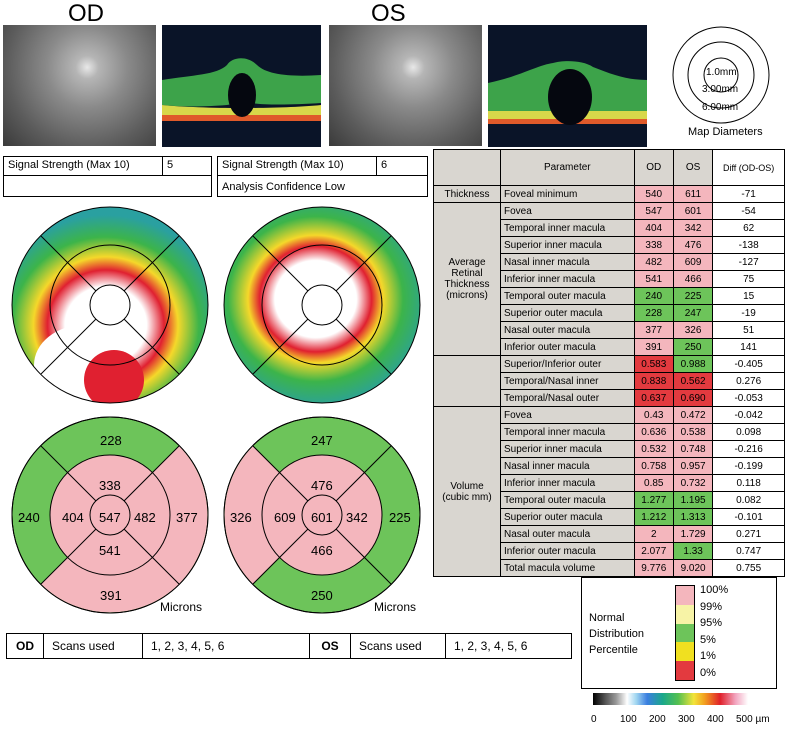  Describe the element at coordinates (145, 517) in the screenshot. I see `od-inner-right: 482` at that location.